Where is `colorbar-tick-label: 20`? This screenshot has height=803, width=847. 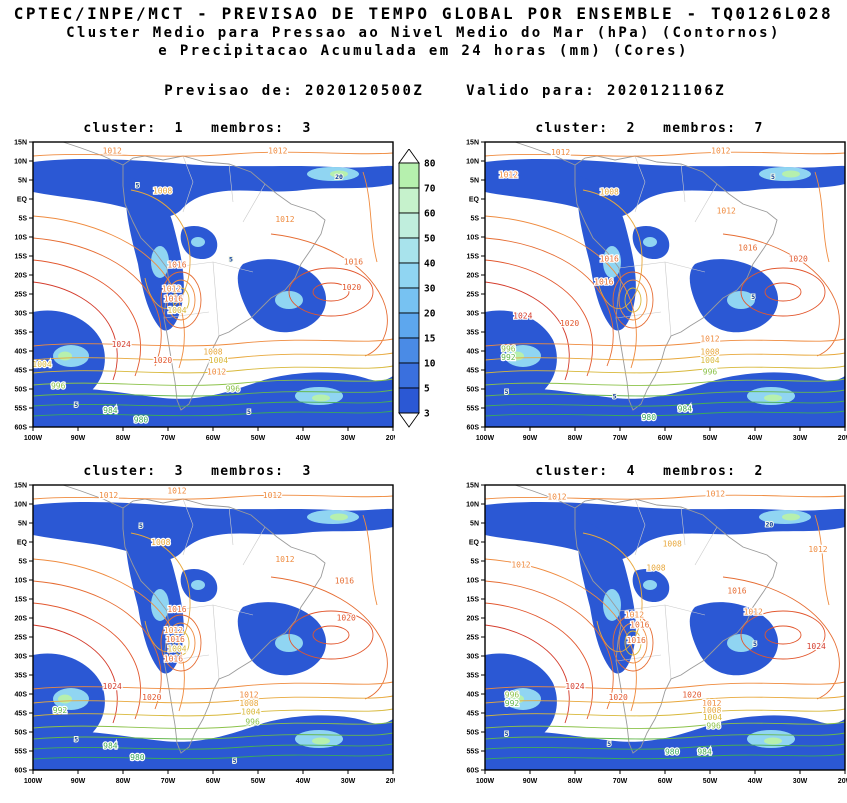
colorbar-tick-label: 20 is located at coordinates (430, 314).